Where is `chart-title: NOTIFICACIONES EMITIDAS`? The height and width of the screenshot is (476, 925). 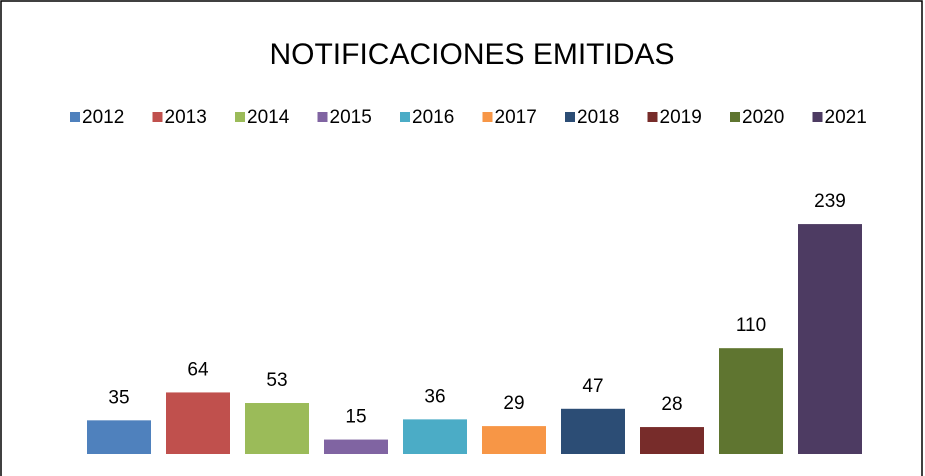 chart-title: NOTIFICACIONES EMITIDAS is located at coordinates (471, 54).